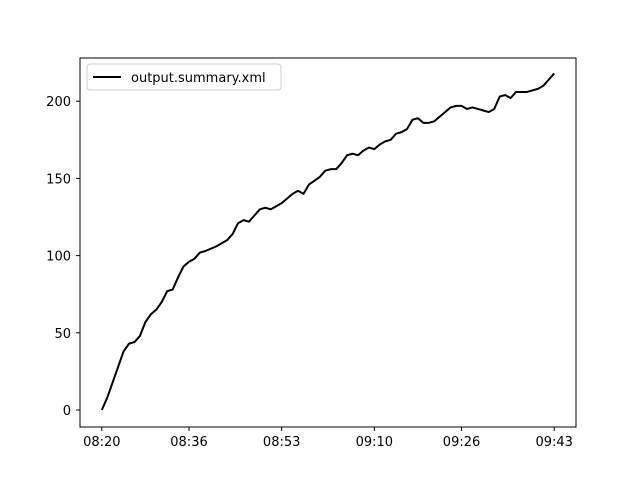  What do you see at coordinates (58, 179) in the screenshot?
I see `y-tick-label: 150` at bounding box center [58, 179].